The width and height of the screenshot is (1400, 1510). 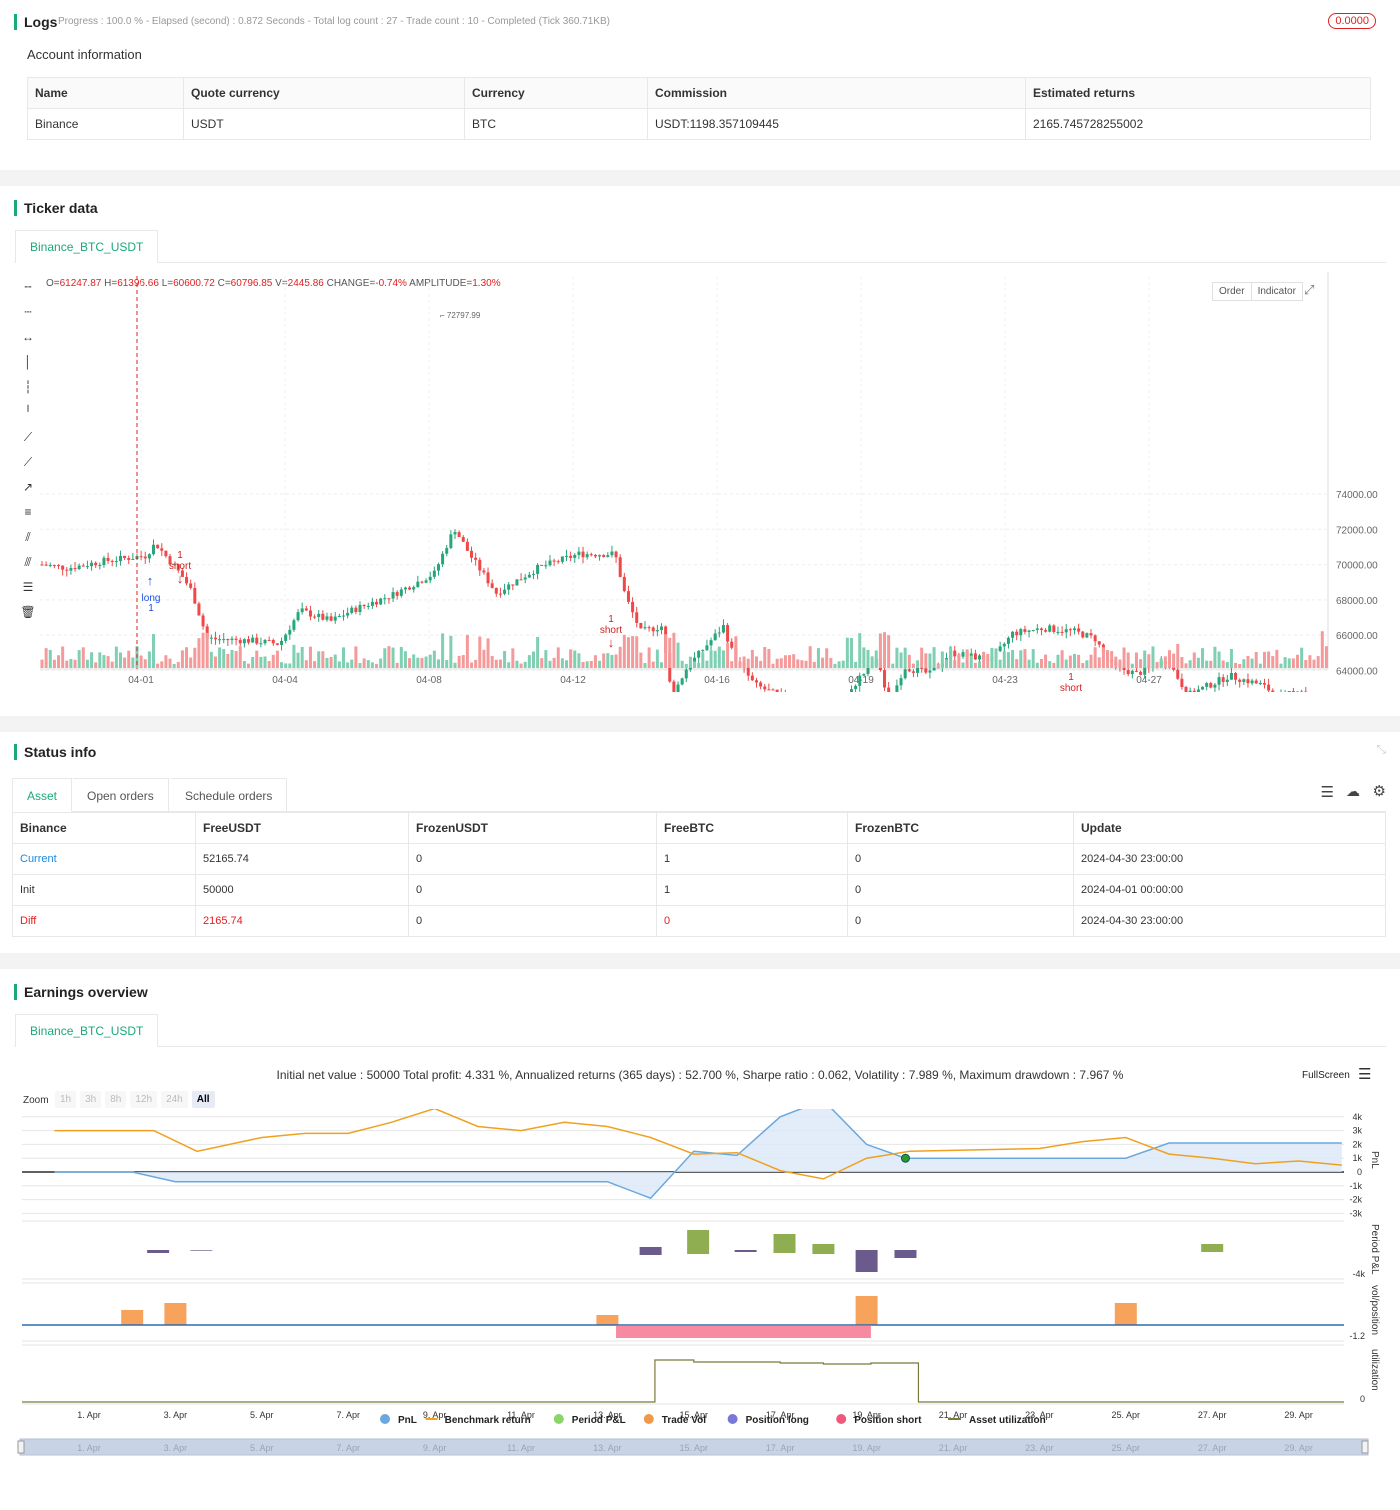 I want to click on cell: 2024-04-01 00:00:00, so click(x=1229, y=890).